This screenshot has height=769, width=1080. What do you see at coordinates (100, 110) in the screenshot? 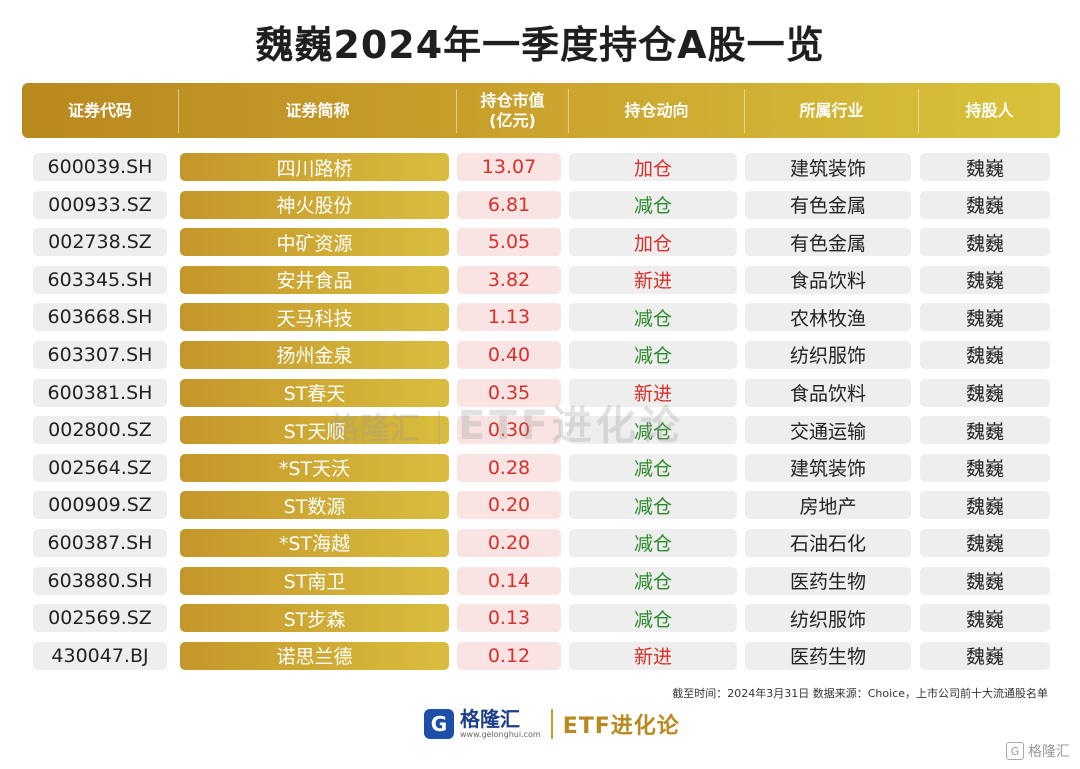
I see `header-code: 证券代码` at bounding box center [100, 110].